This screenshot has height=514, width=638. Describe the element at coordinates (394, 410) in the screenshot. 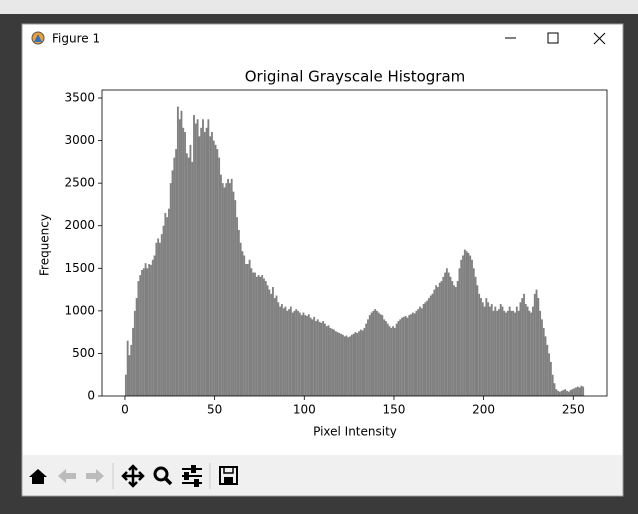

I see `x-tick-label: 150` at that location.